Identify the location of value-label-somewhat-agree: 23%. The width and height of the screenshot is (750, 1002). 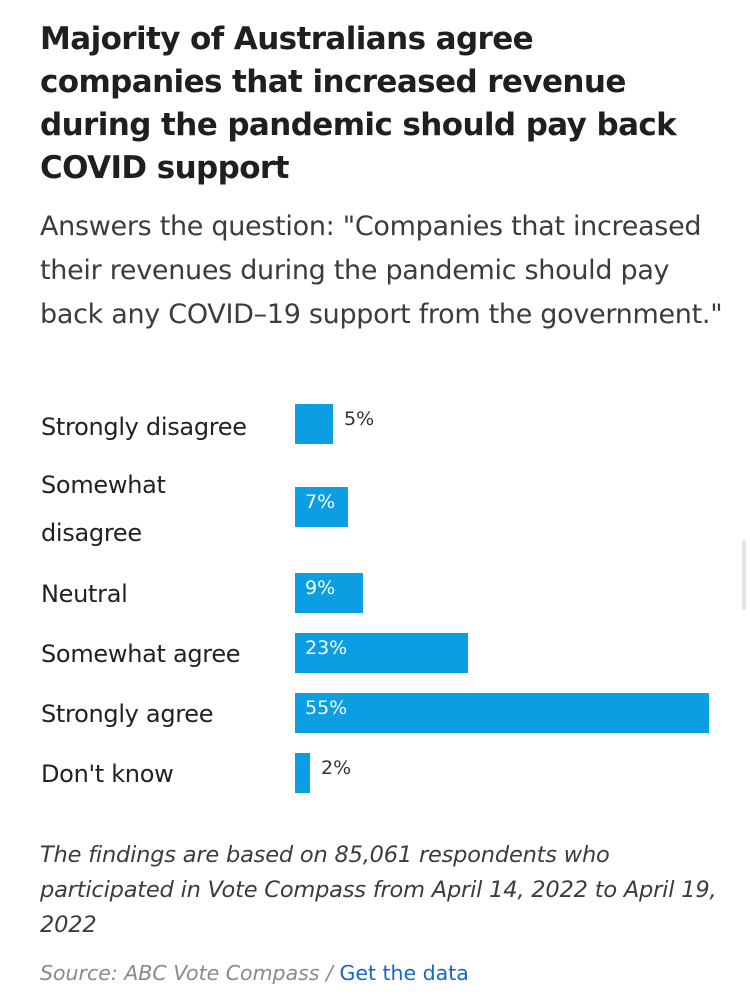
(326, 648).